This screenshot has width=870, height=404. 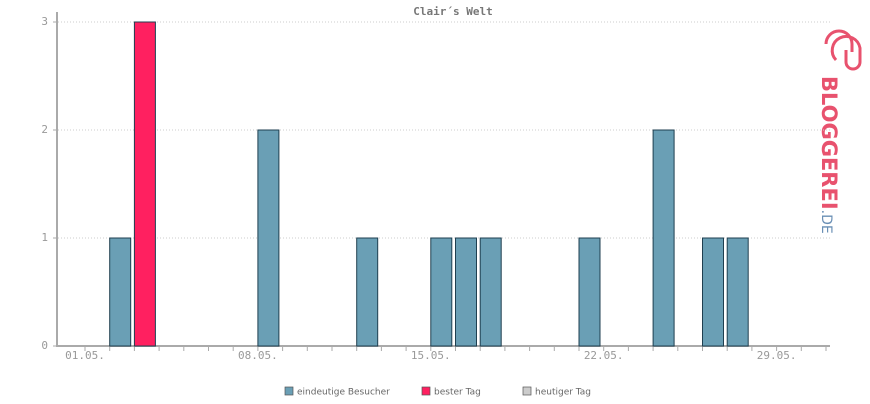 What do you see at coordinates (826, 222) in the screenshot?
I see `logo-tld: .DE` at bounding box center [826, 222].